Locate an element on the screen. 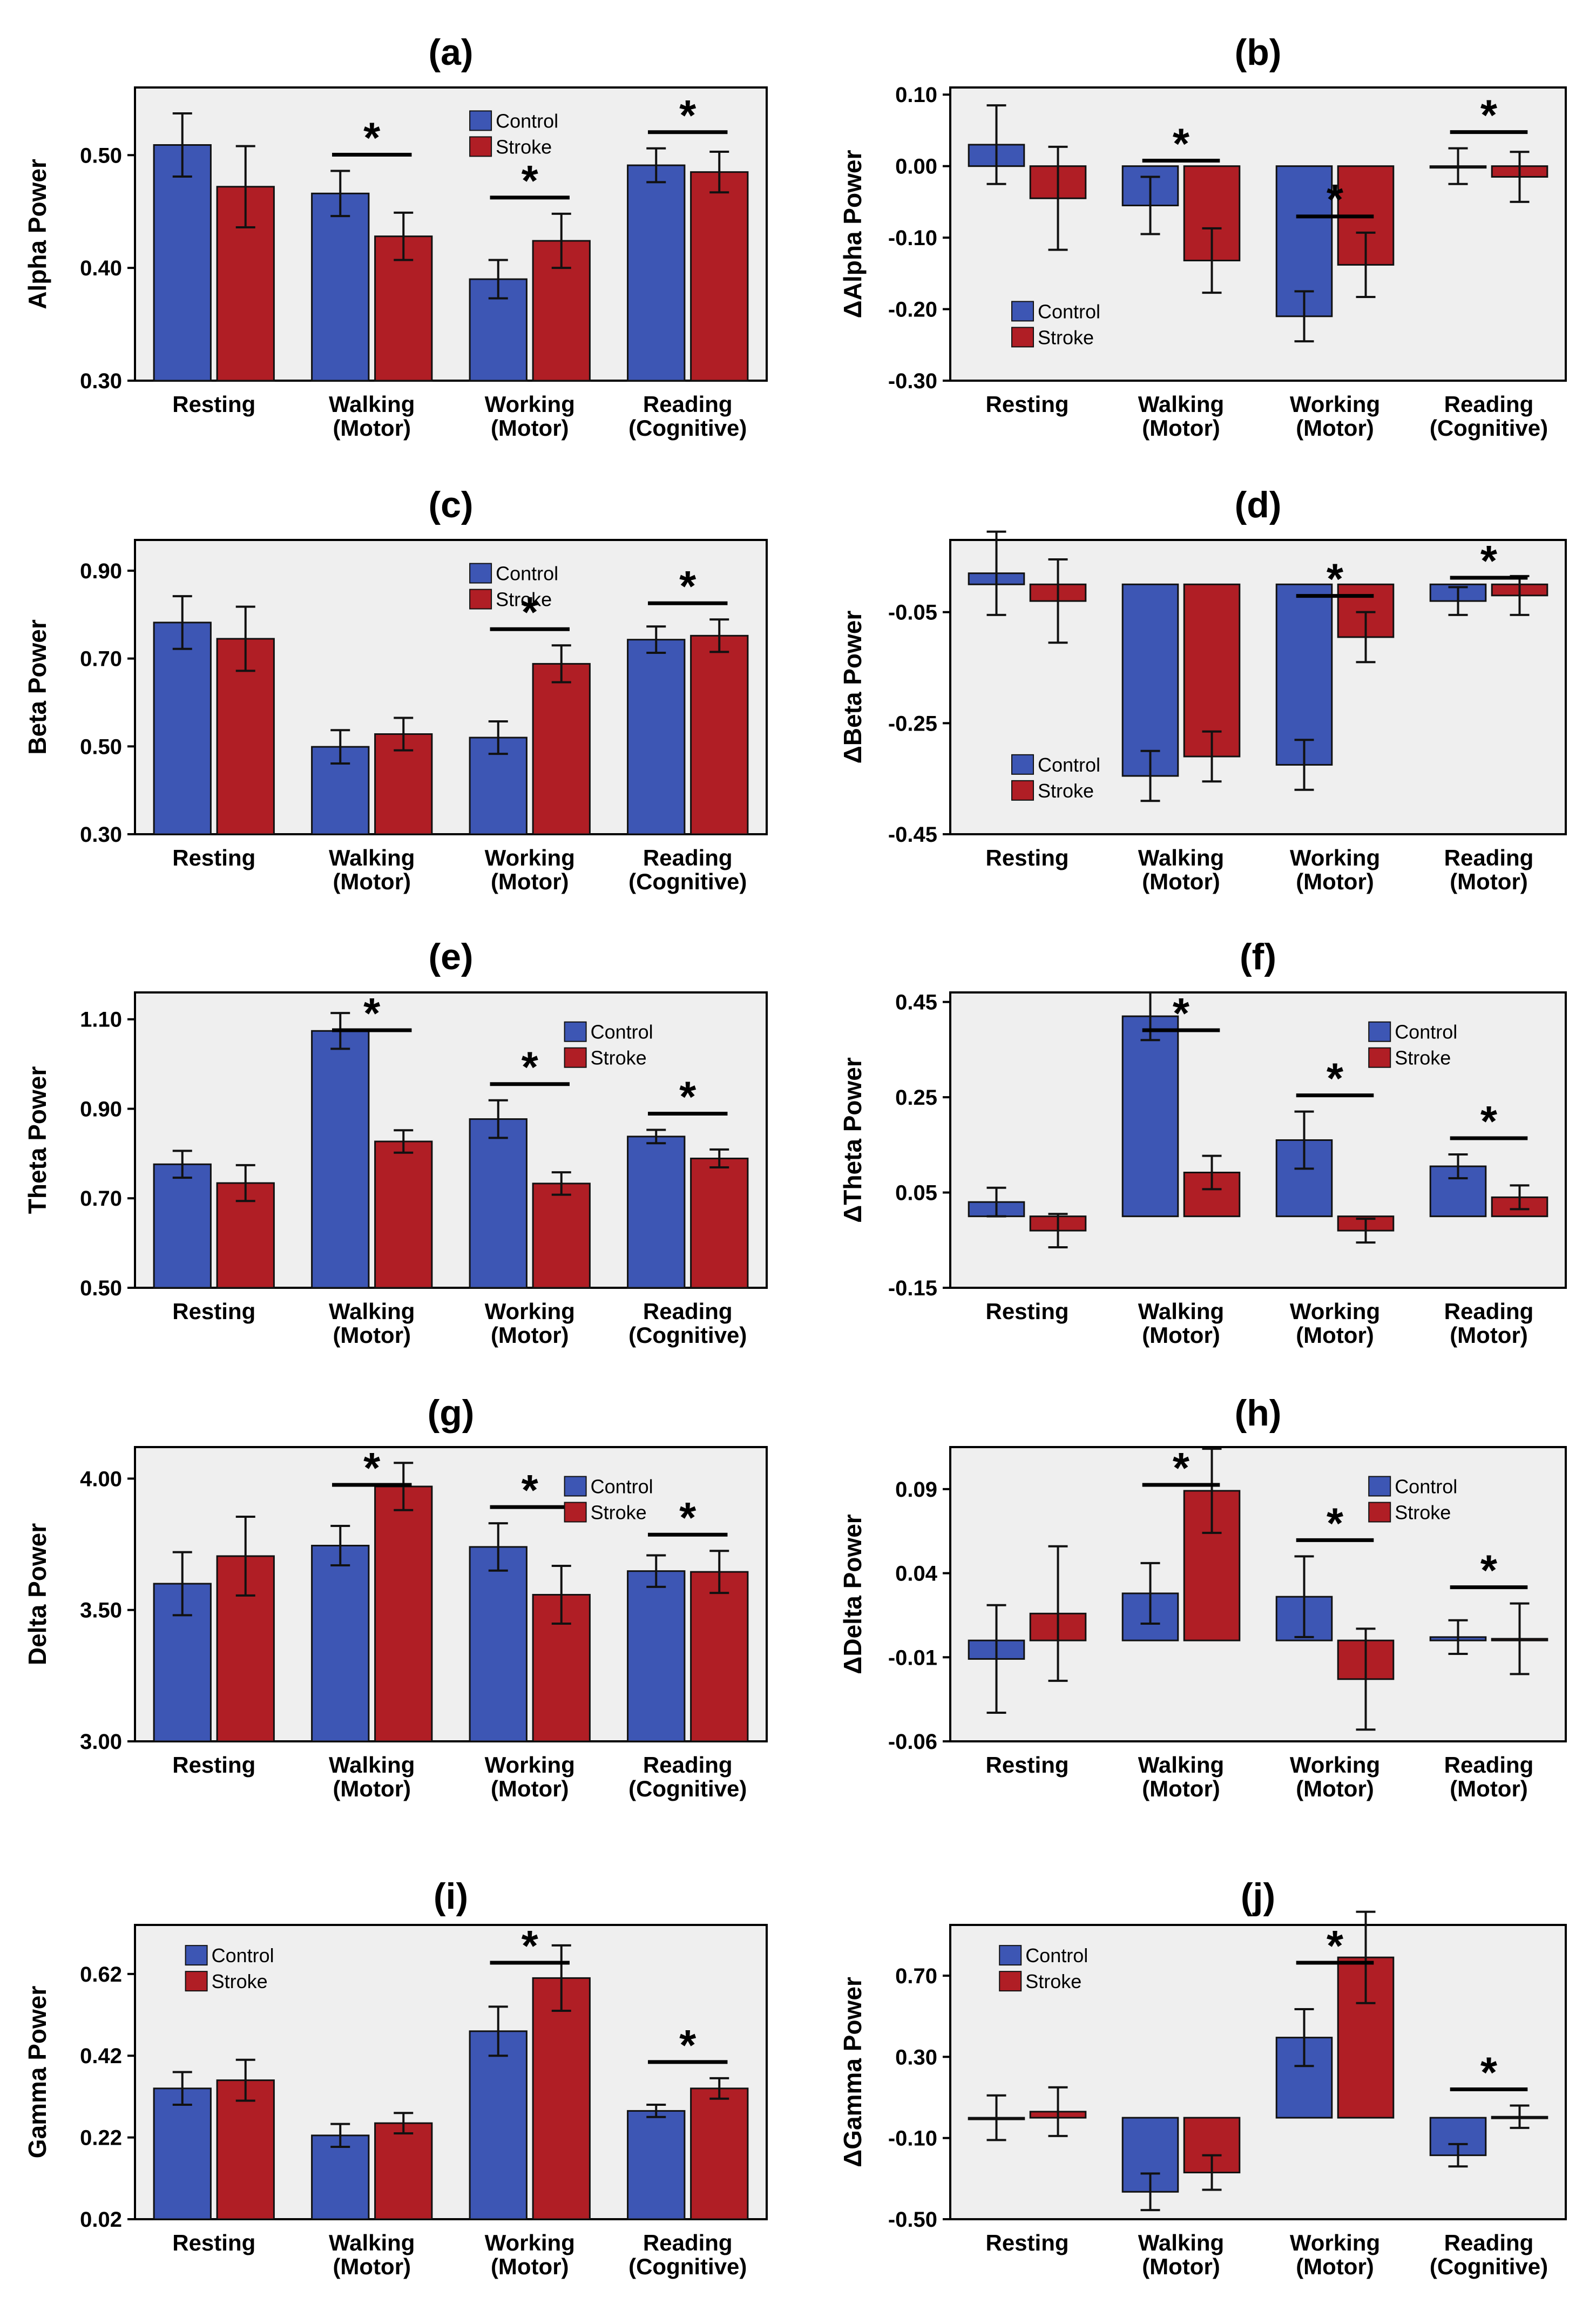 This screenshot has width=1596, height=2311. panel-label: (j) is located at coordinates (1258, 1896).